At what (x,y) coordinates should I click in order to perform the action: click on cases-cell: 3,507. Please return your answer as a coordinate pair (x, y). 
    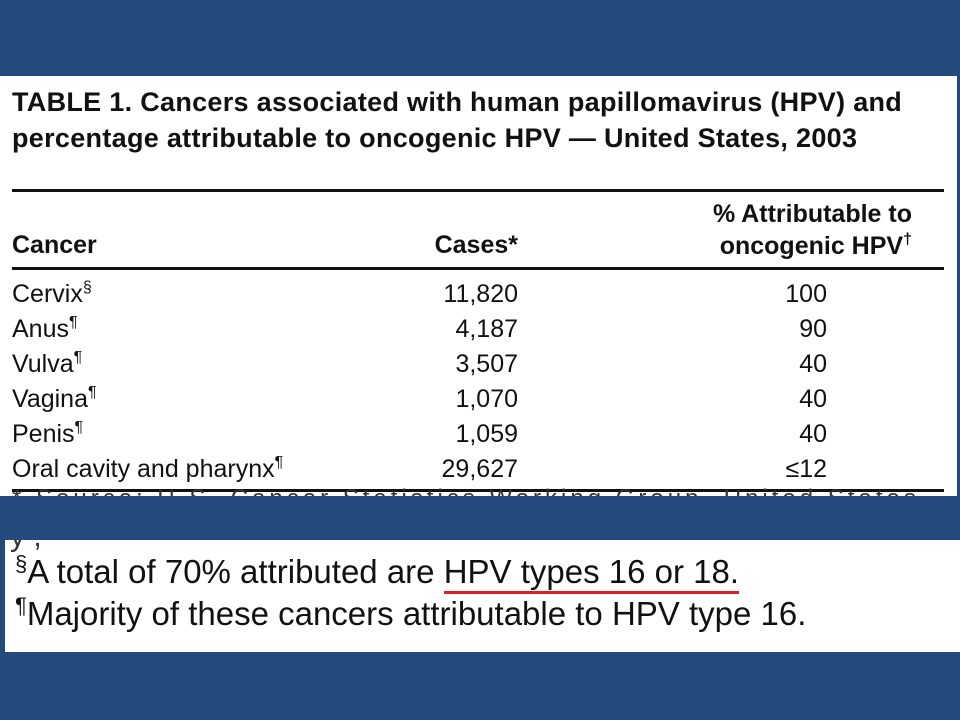
    Looking at the image, I should click on (486, 364).